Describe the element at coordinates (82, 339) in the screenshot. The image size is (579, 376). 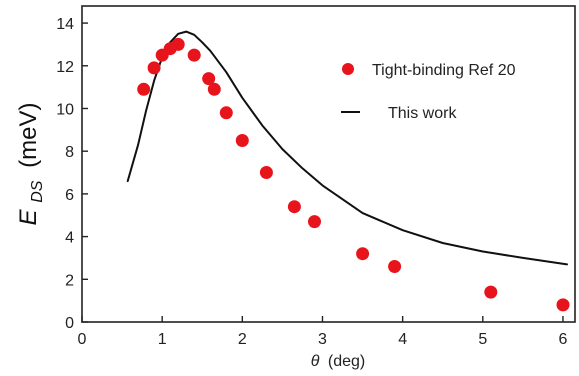
I see `x-tick-label: 0` at that location.